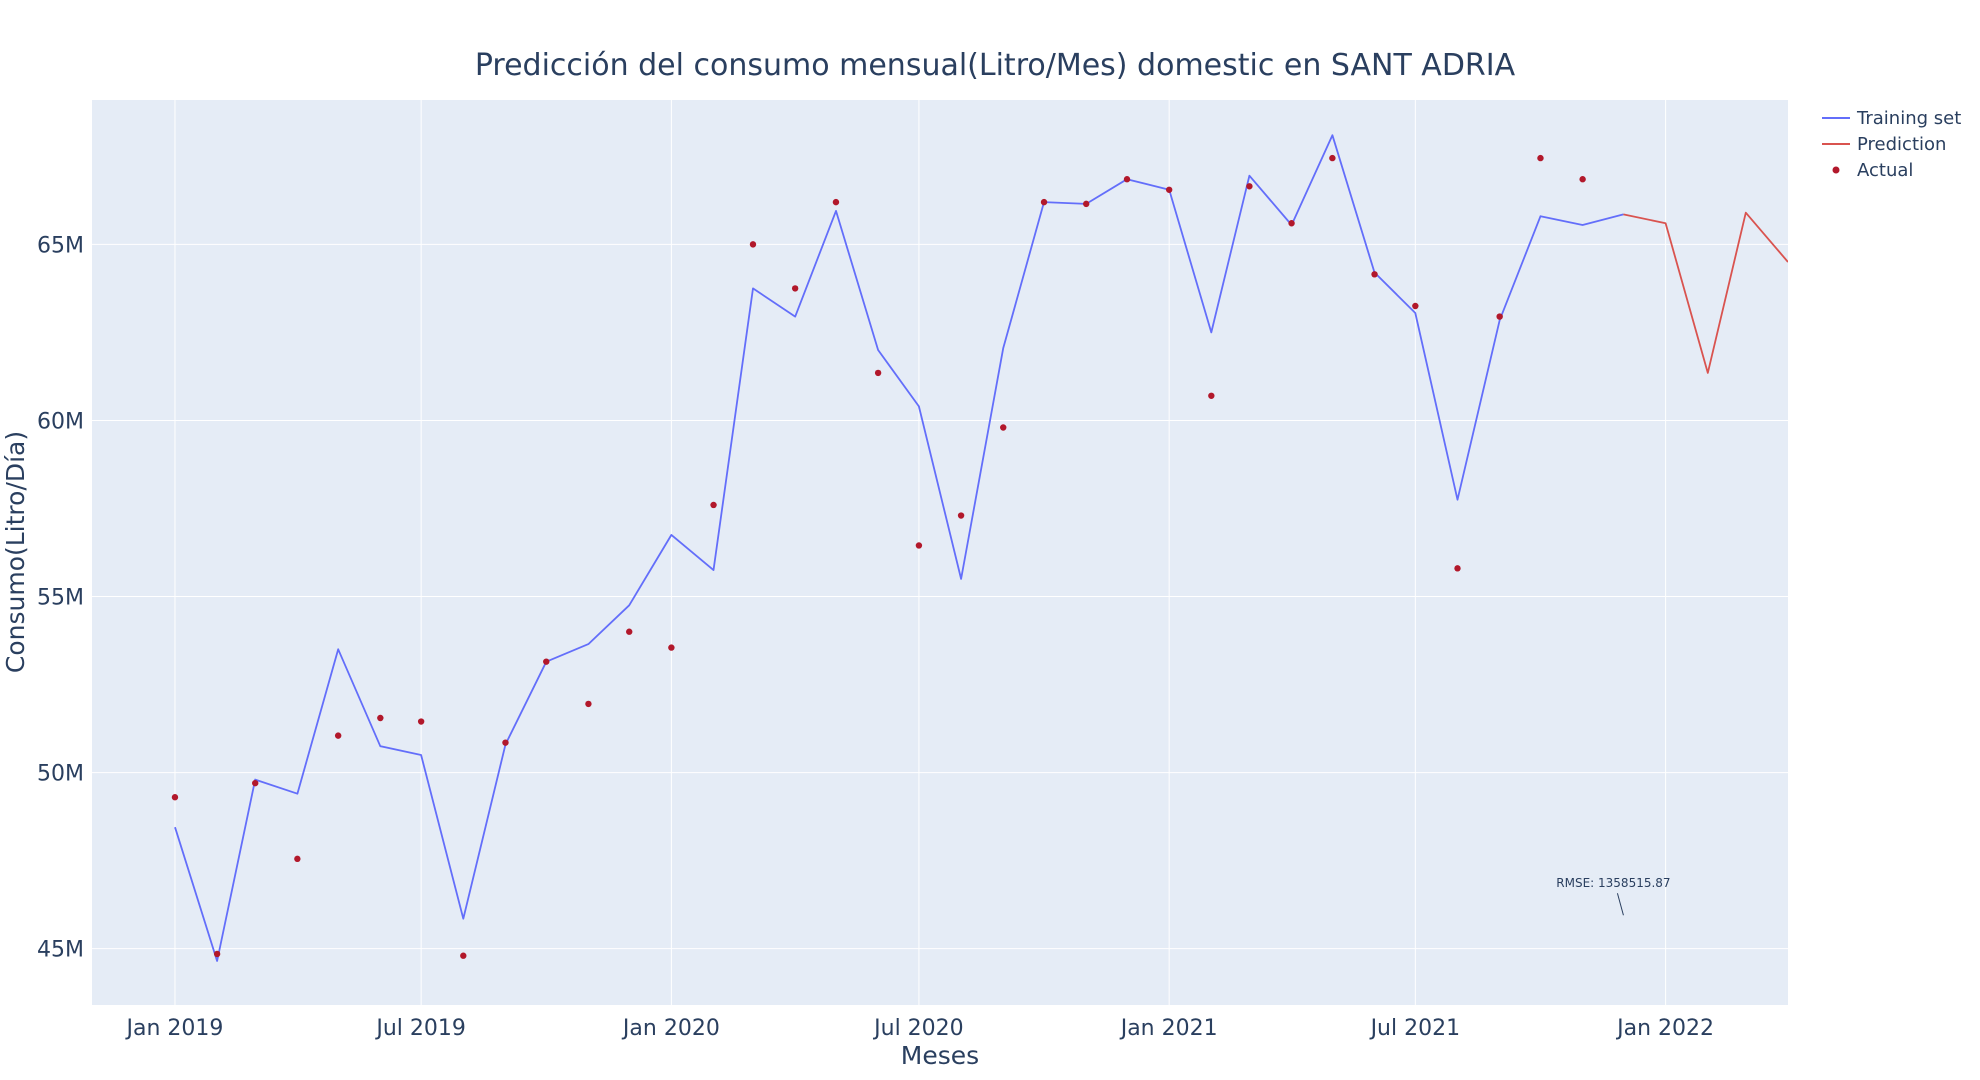 The width and height of the screenshot is (1980, 1080). Describe the element at coordinates (1620, 904) in the screenshot. I see `annotation-arrow` at that location.